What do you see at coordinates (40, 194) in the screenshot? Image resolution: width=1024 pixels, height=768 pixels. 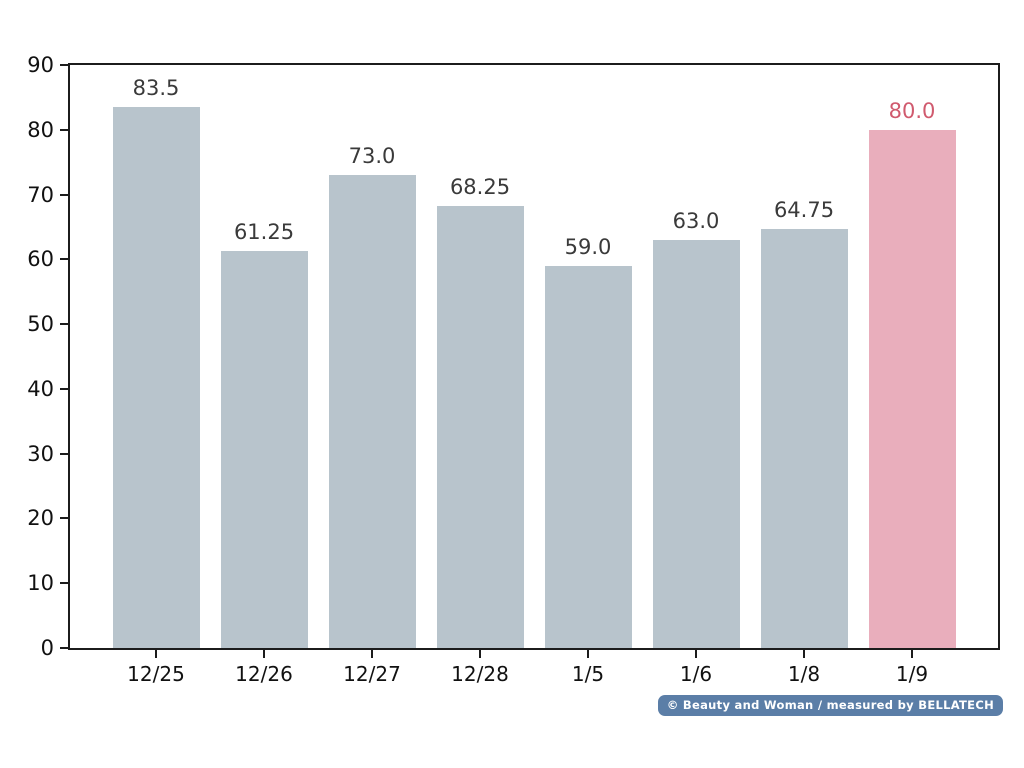 I see `y-tick-label: 70` at bounding box center [40, 194].